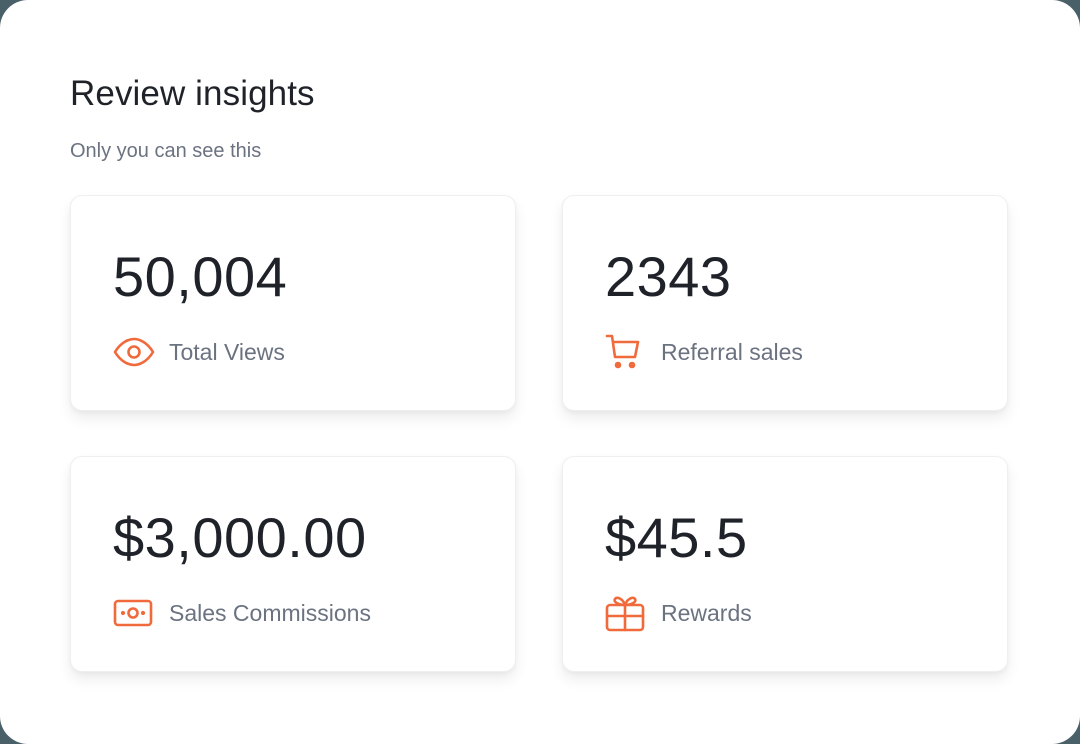  What do you see at coordinates (626, 352) in the screenshot?
I see `shopping-cart-icon` at bounding box center [626, 352].